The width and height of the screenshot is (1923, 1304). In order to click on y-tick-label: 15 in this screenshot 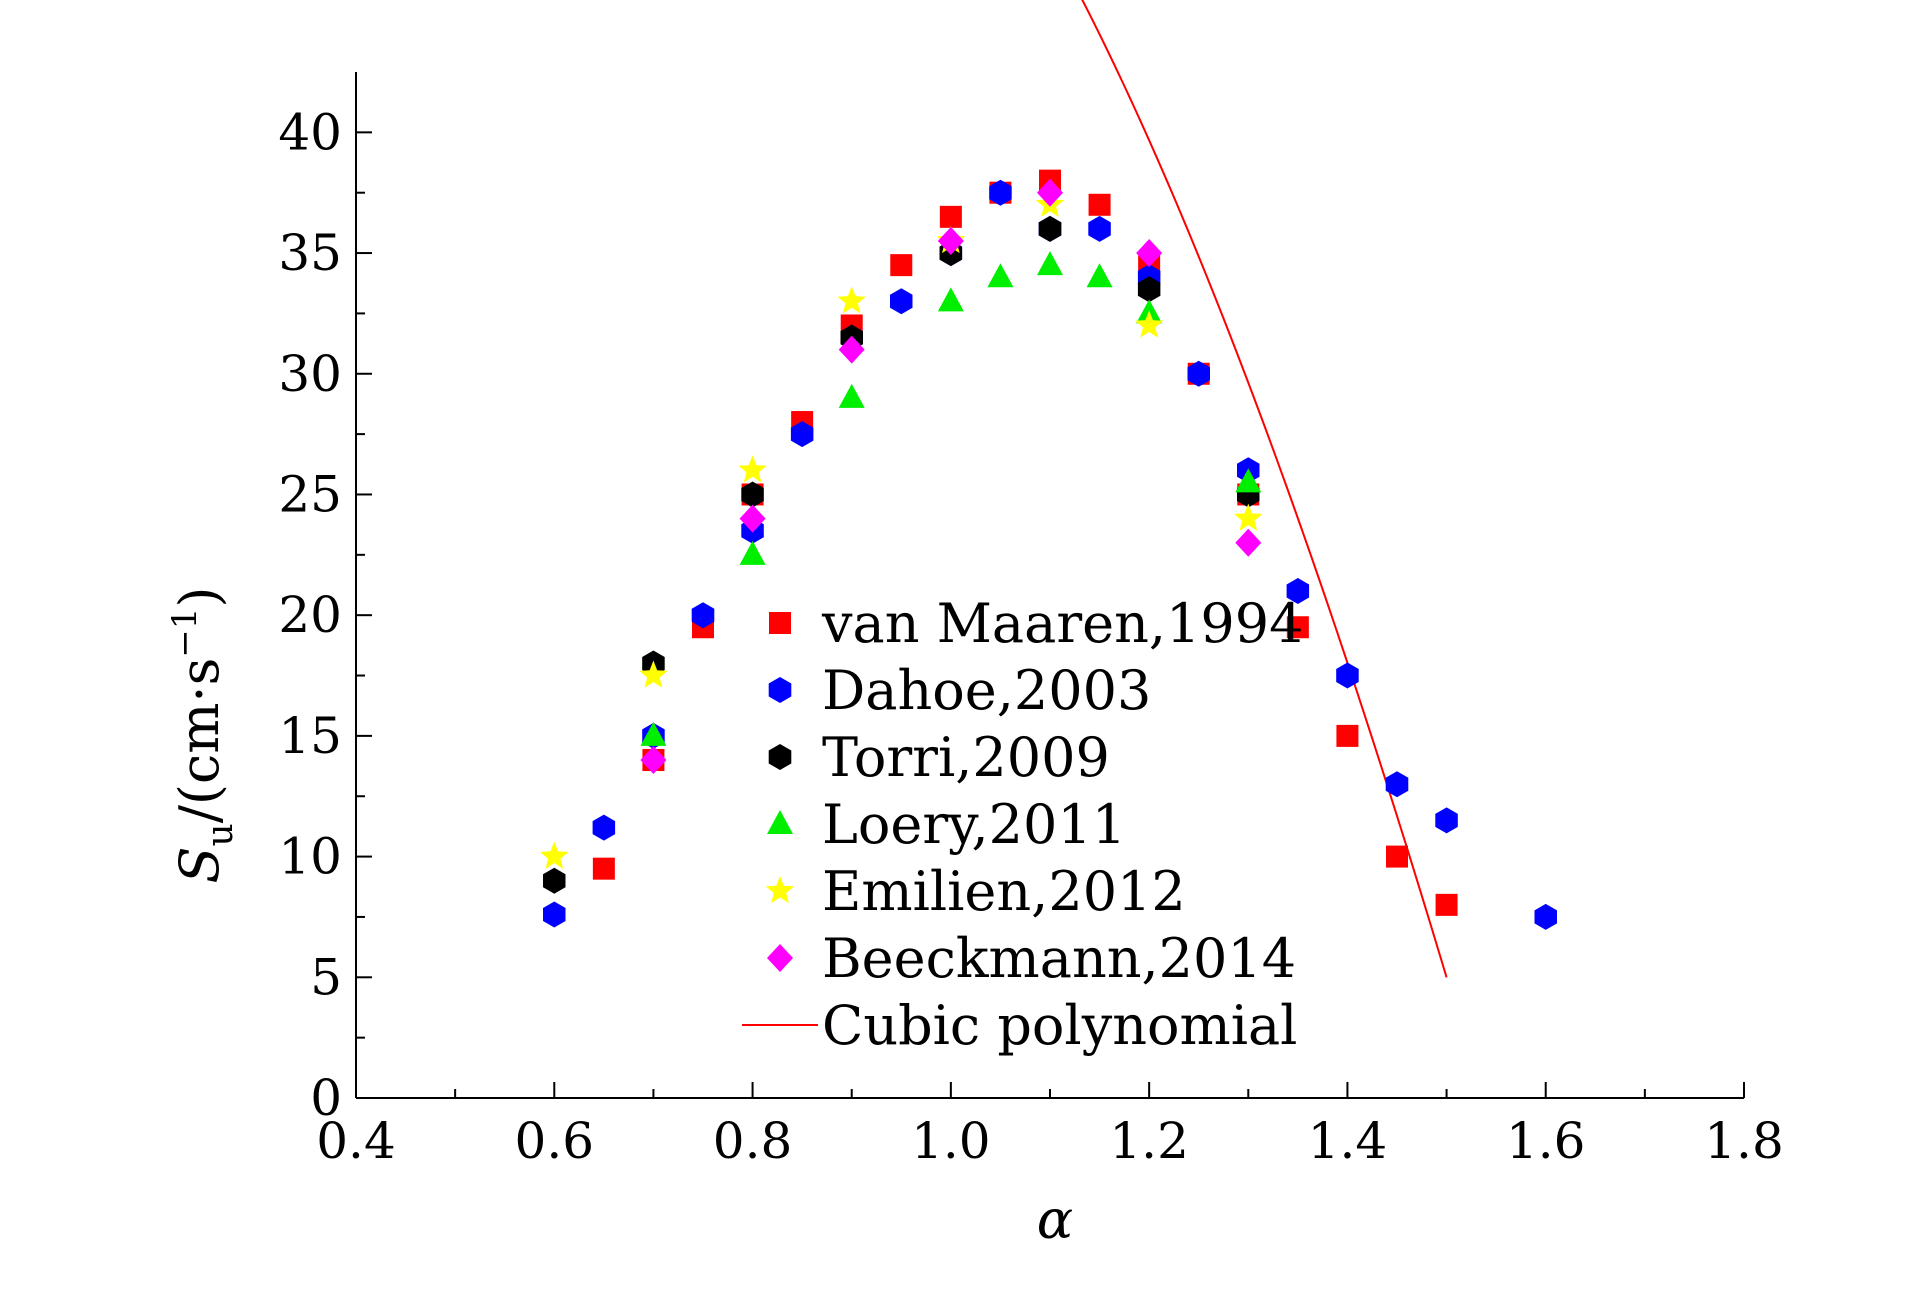, I will do `click(310, 736)`.